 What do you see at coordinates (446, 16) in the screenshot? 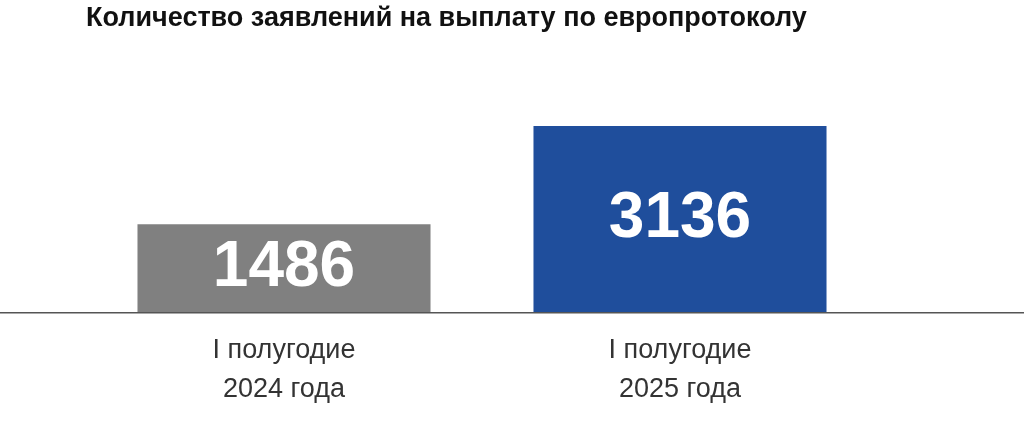
I see `chart-title: Количество заявлений на выплату по европротоколу` at bounding box center [446, 16].